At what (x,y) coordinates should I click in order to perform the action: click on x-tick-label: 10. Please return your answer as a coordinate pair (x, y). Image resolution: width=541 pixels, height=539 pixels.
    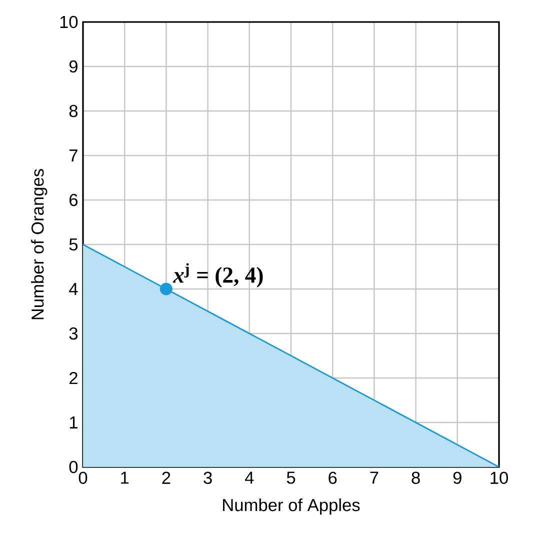
    Looking at the image, I should click on (499, 478).